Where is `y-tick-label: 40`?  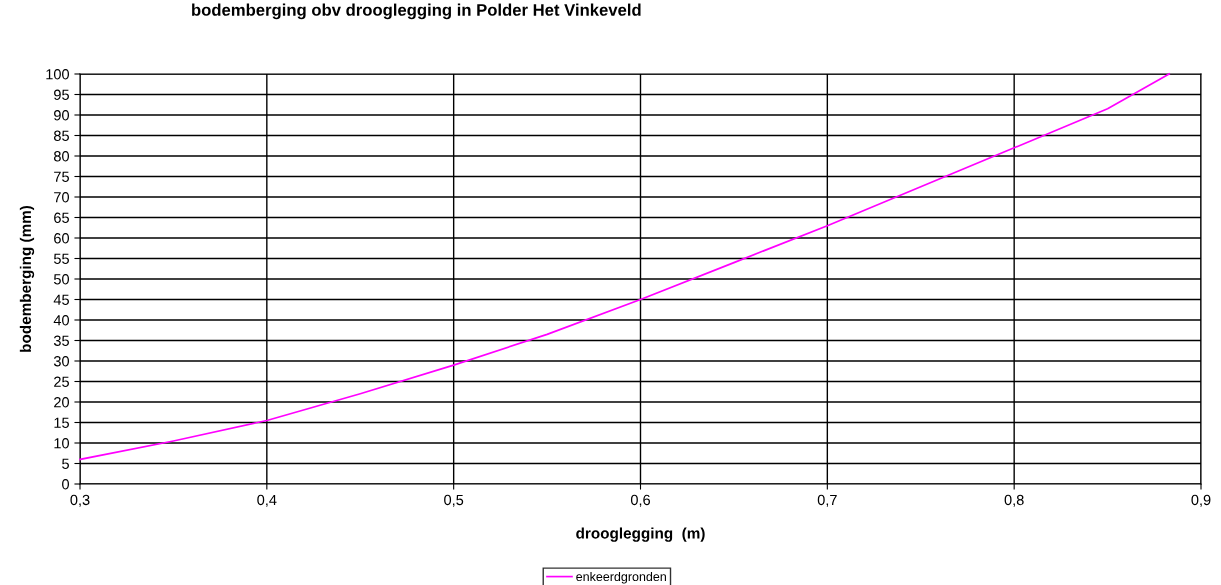 y-tick-label: 40 is located at coordinates (61, 320).